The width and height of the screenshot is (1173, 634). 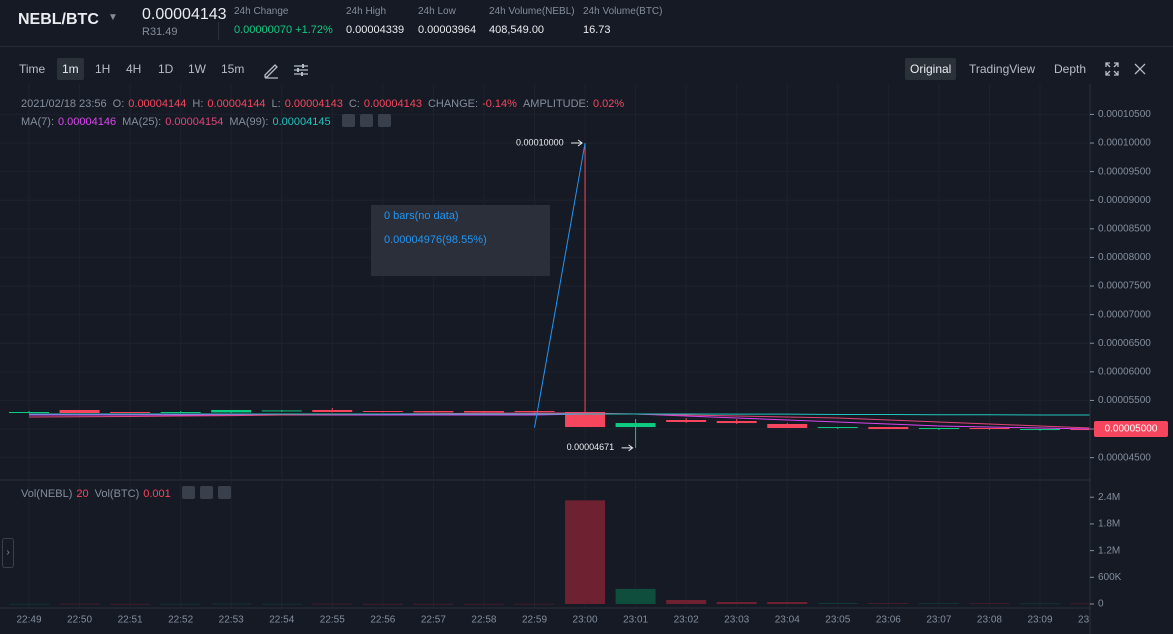 What do you see at coordinates (623, 11) in the screenshot?
I see `stat-label: 24h Volume(BTC)` at bounding box center [623, 11].